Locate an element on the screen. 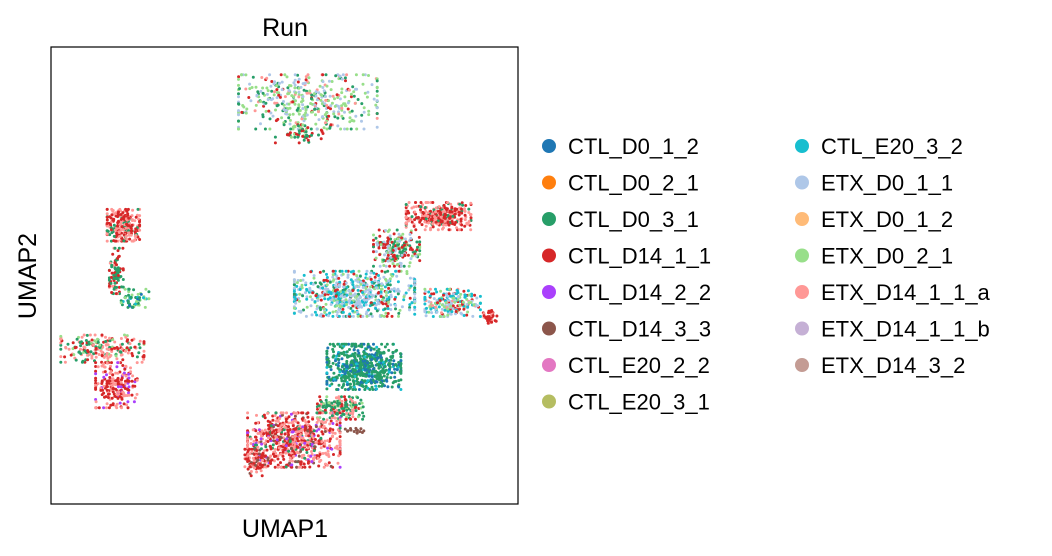 The width and height of the screenshot is (1052, 556). legend-item: CTL_E20_2_2 is located at coordinates (626, 365).